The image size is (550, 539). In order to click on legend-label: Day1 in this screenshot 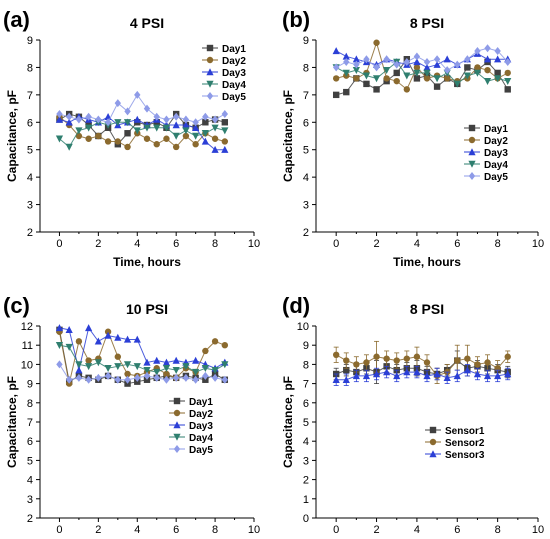, I will do `click(234, 49)`.